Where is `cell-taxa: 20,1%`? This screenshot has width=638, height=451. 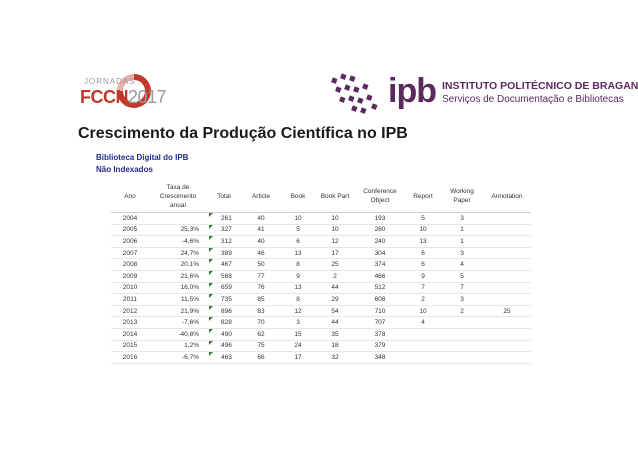 cell-taxa: 20,1% is located at coordinates (178, 264).